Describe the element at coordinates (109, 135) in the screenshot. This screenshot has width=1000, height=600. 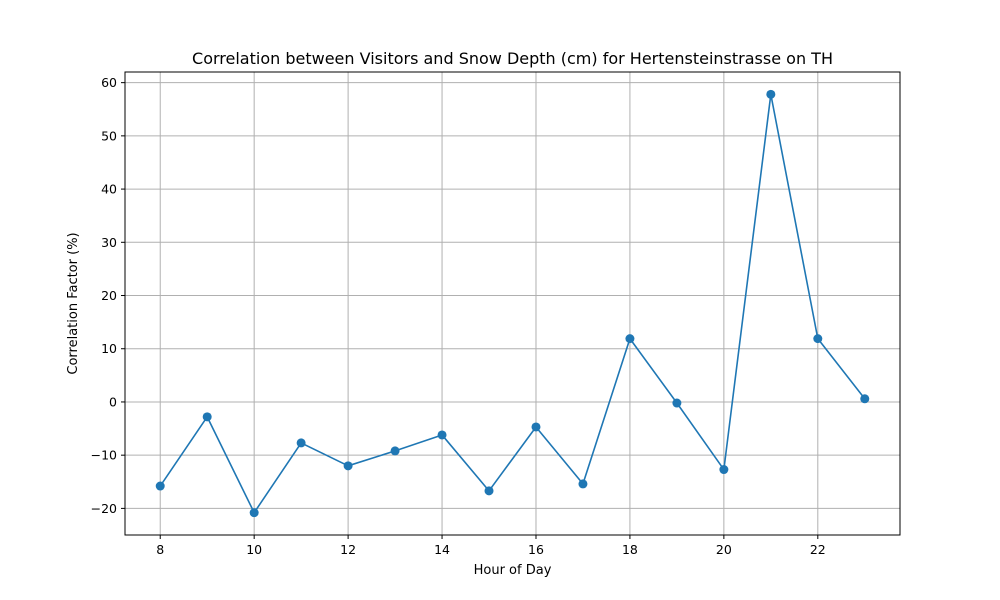
I see `y-tick-label: 50` at that location.